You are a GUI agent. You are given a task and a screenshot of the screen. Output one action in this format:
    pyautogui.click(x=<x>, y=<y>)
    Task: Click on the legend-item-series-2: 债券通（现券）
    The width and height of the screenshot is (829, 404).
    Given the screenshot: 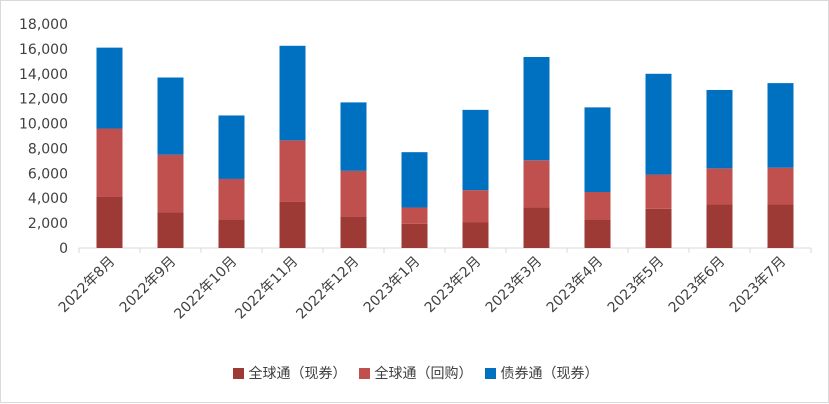 What is the action you would take?
    pyautogui.click(x=541, y=373)
    